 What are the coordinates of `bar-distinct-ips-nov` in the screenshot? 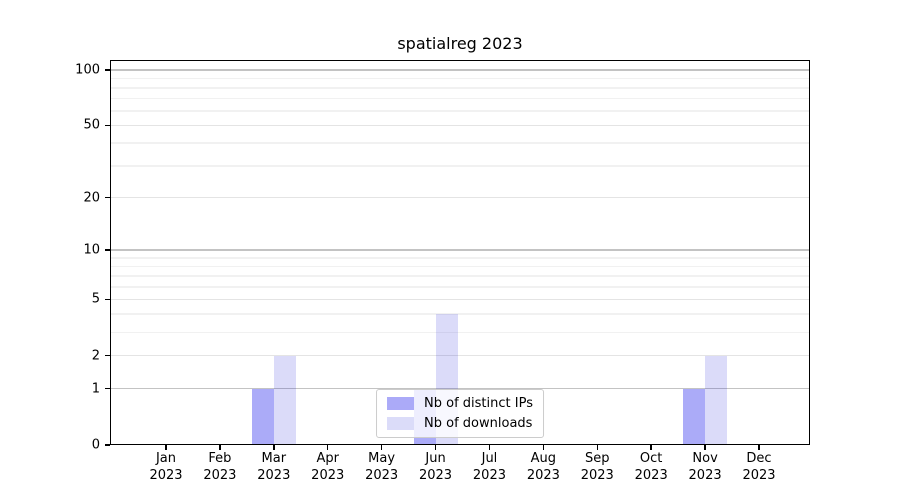 It's located at (694, 416).